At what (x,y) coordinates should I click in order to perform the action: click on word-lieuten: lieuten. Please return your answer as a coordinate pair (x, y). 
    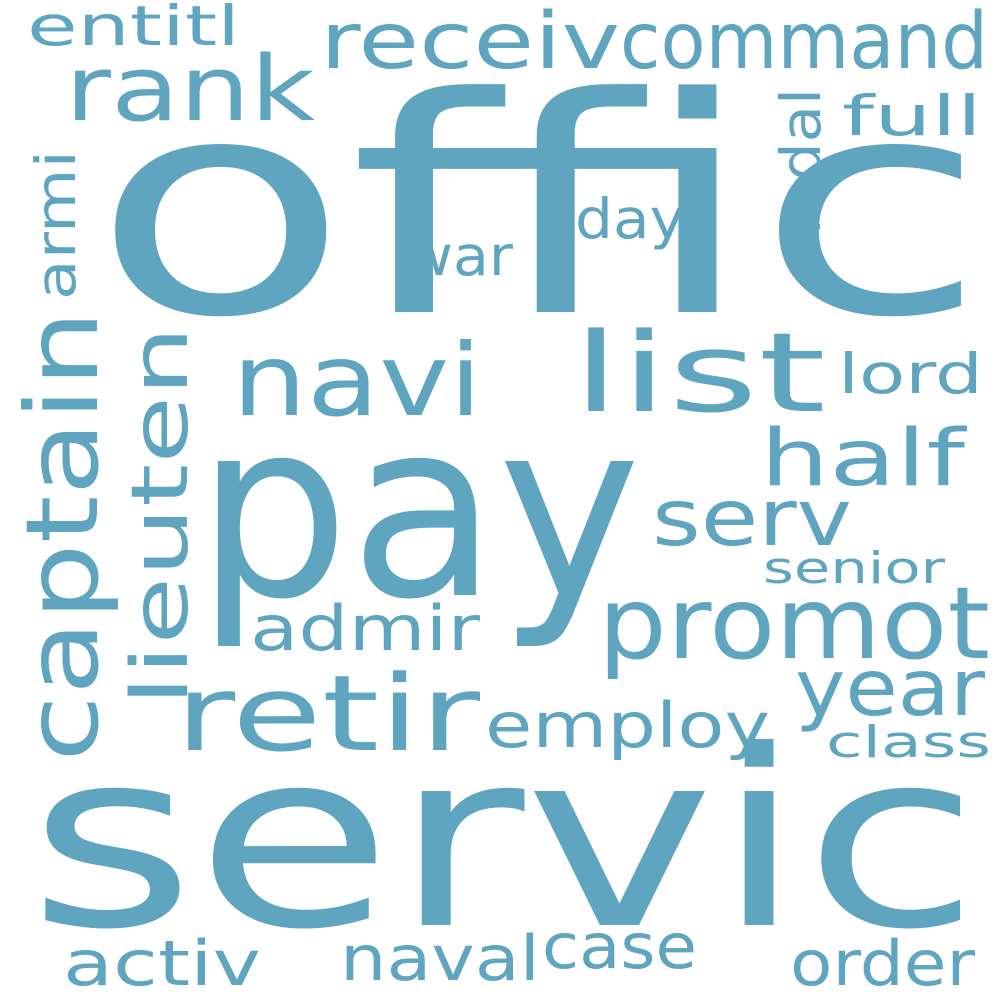
    Looking at the image, I should click on (161, 516).